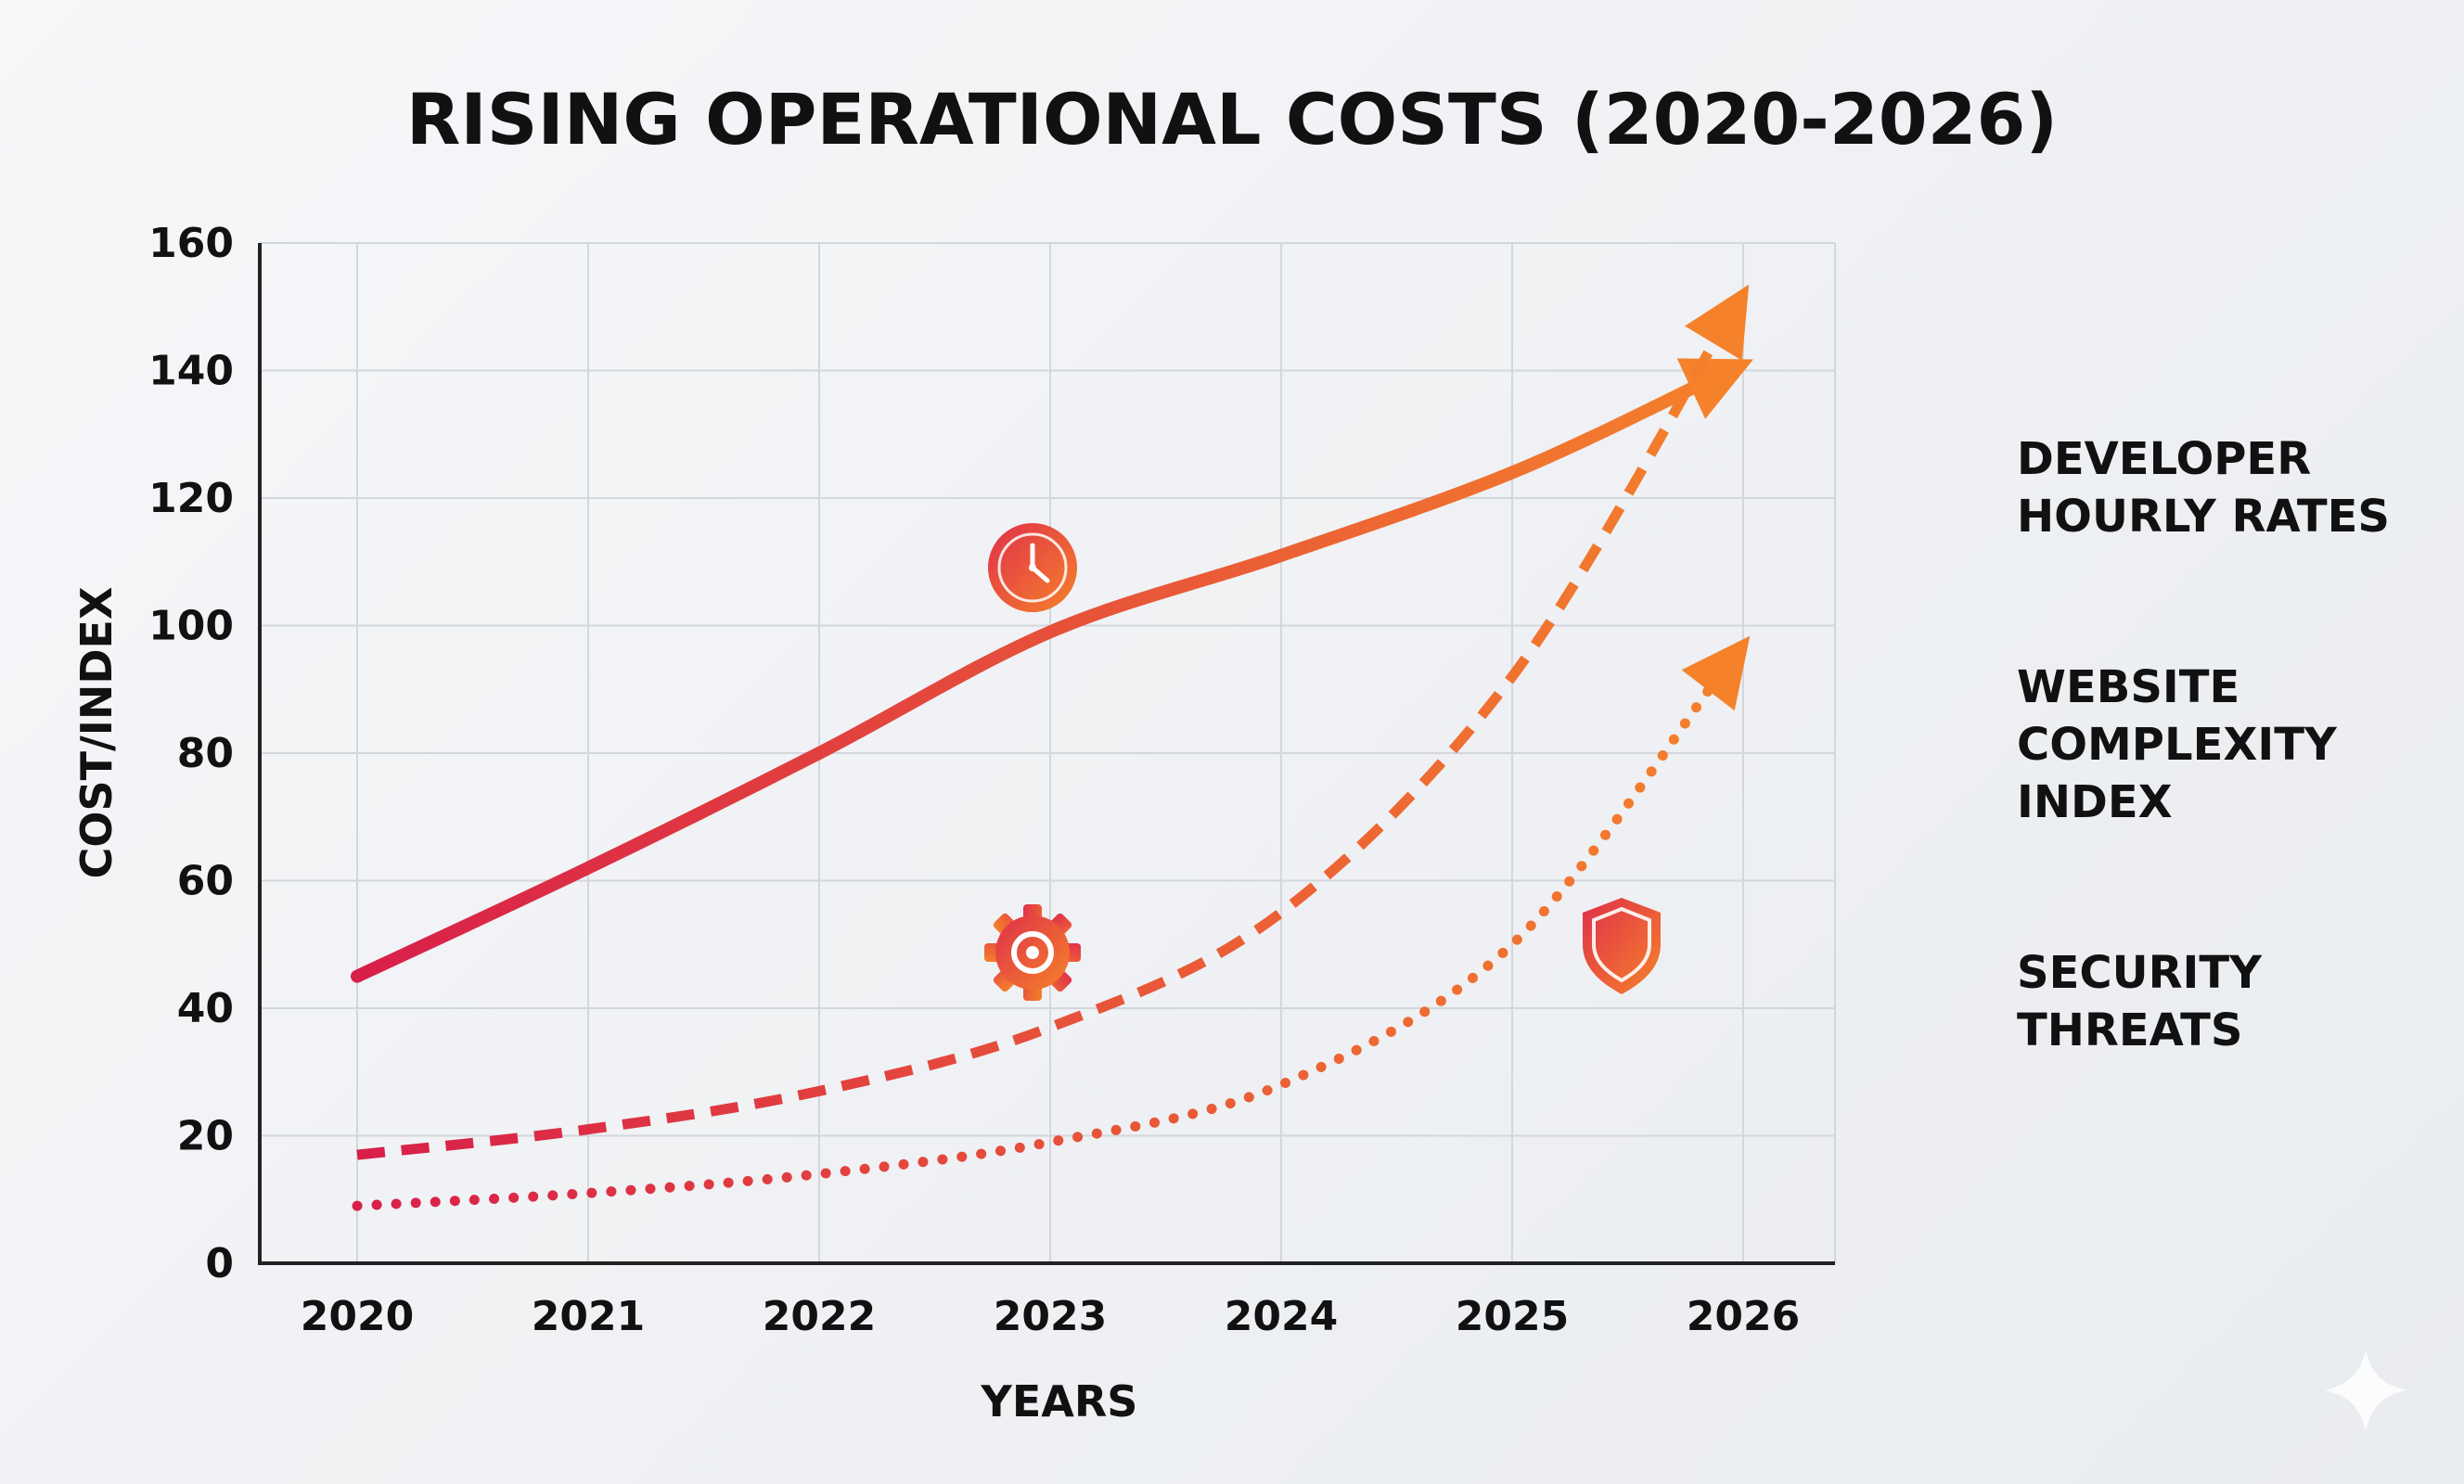  I want to click on x-tick-label: 2023, so click(1050, 1316).